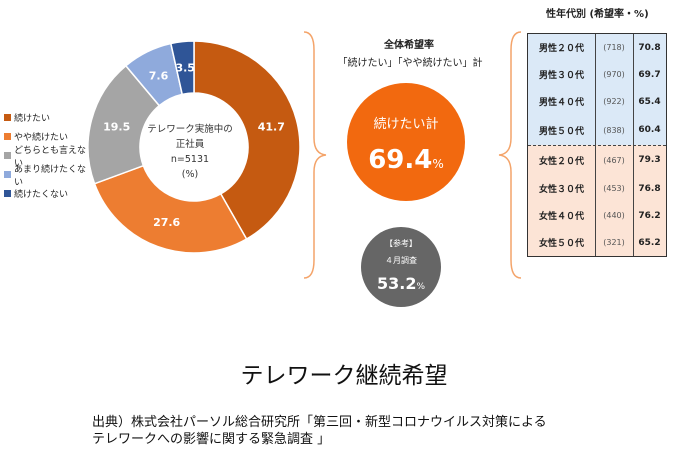  I want to click on slice-value-label: 41.7, so click(271, 126).